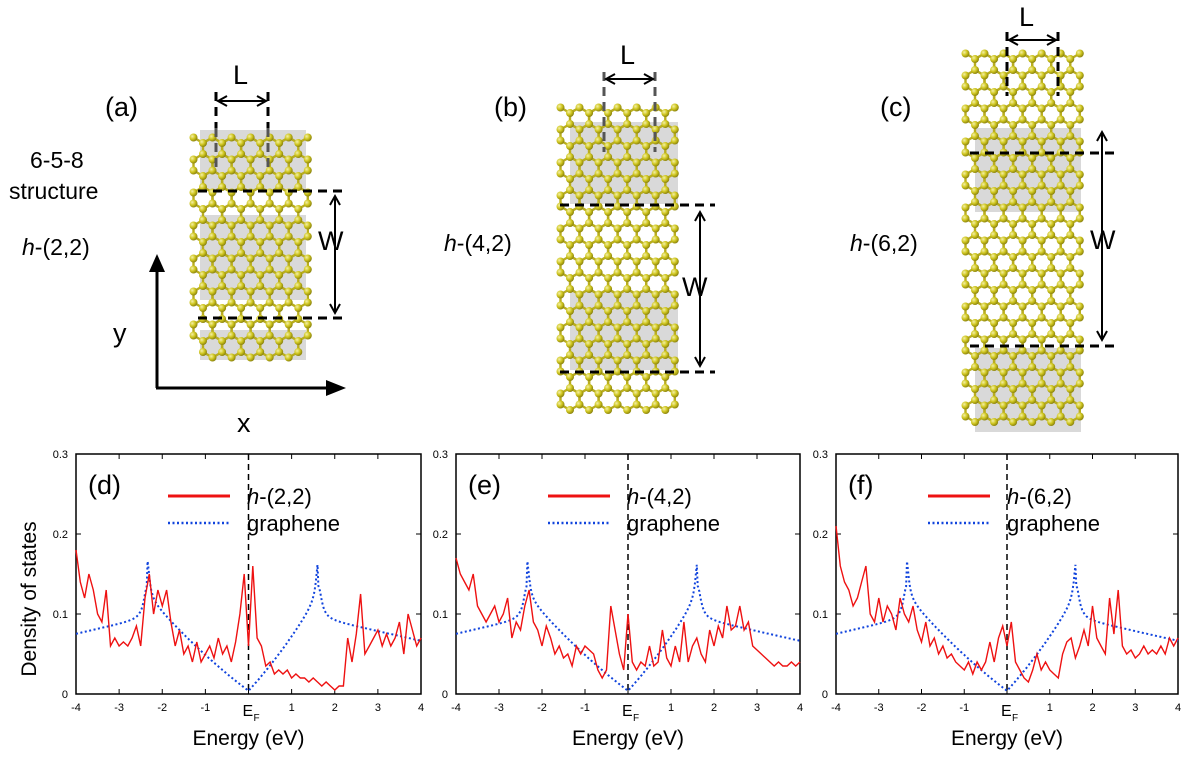 The width and height of the screenshot is (1189, 757). Describe the element at coordinates (1013, 496) in the screenshot. I see `legend-red-label-italic: h` at that location.